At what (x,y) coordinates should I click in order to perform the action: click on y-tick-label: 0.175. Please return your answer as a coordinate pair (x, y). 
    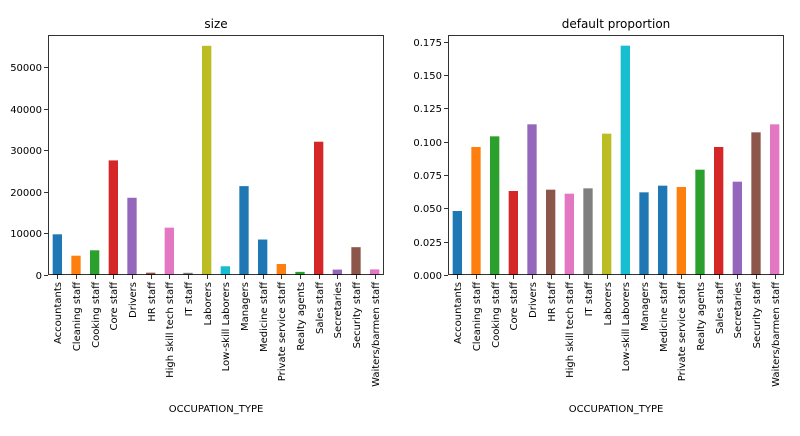
    Looking at the image, I should click on (427, 43).